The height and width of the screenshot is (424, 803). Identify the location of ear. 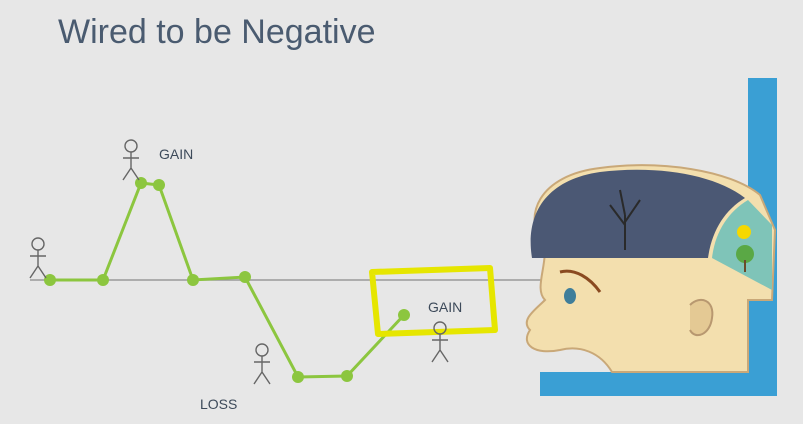
(701, 317).